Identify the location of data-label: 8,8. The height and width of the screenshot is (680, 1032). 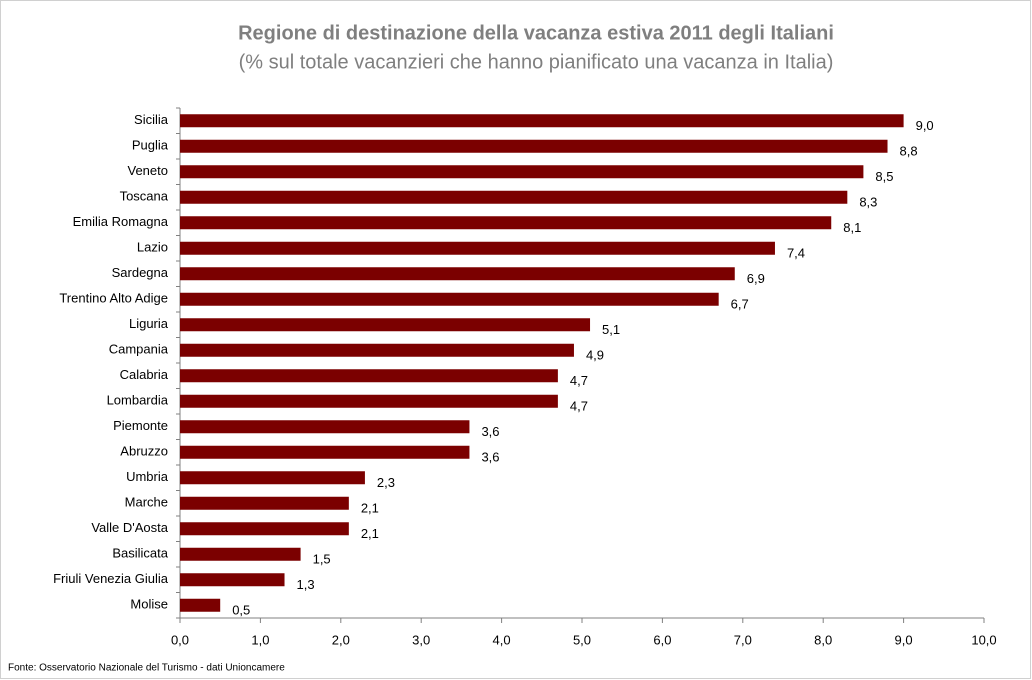
(909, 151).